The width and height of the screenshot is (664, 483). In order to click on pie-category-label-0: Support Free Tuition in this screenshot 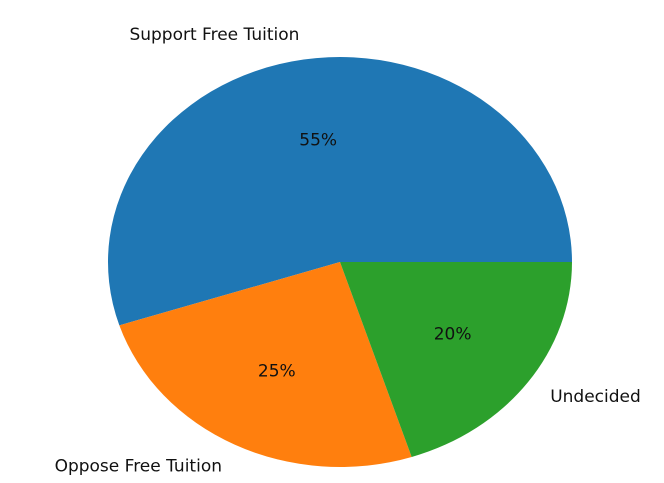, I will do `click(214, 35)`.